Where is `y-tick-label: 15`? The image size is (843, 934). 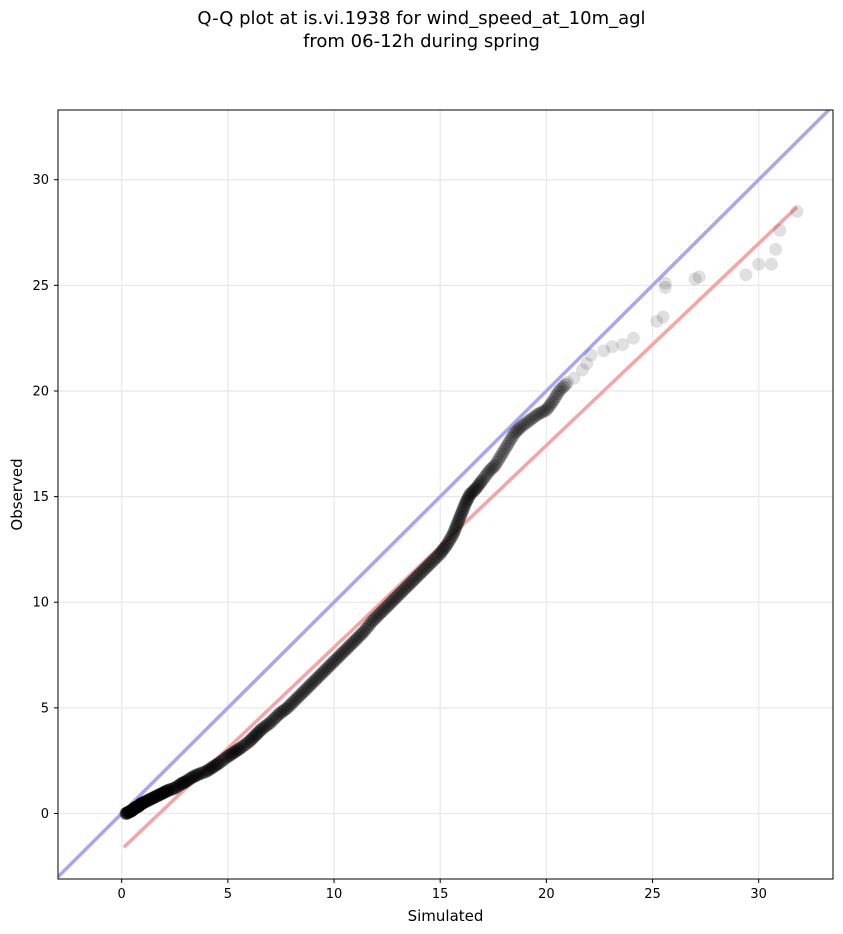 y-tick-label: 15 is located at coordinates (40, 497).